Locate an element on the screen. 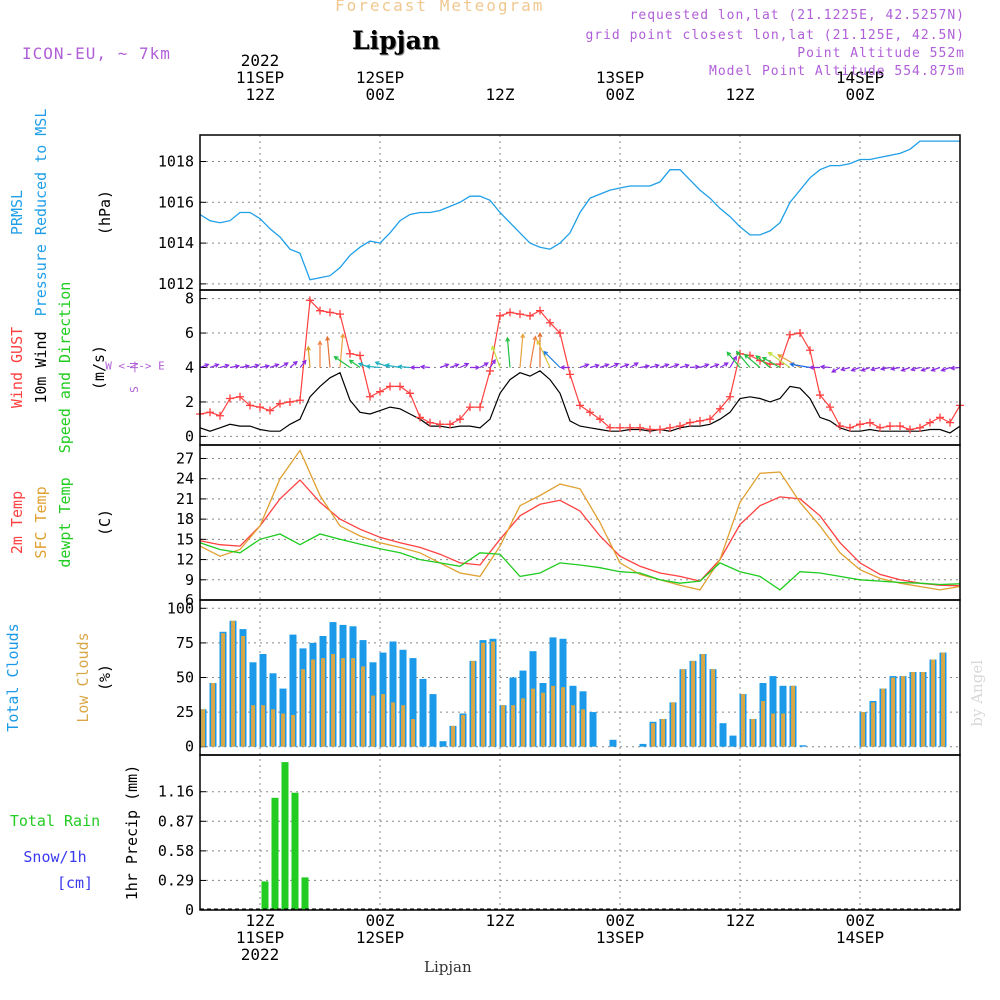 The width and height of the screenshot is (1000, 1000). chart-title: Forecast Meteogram is located at coordinates (440, 7).